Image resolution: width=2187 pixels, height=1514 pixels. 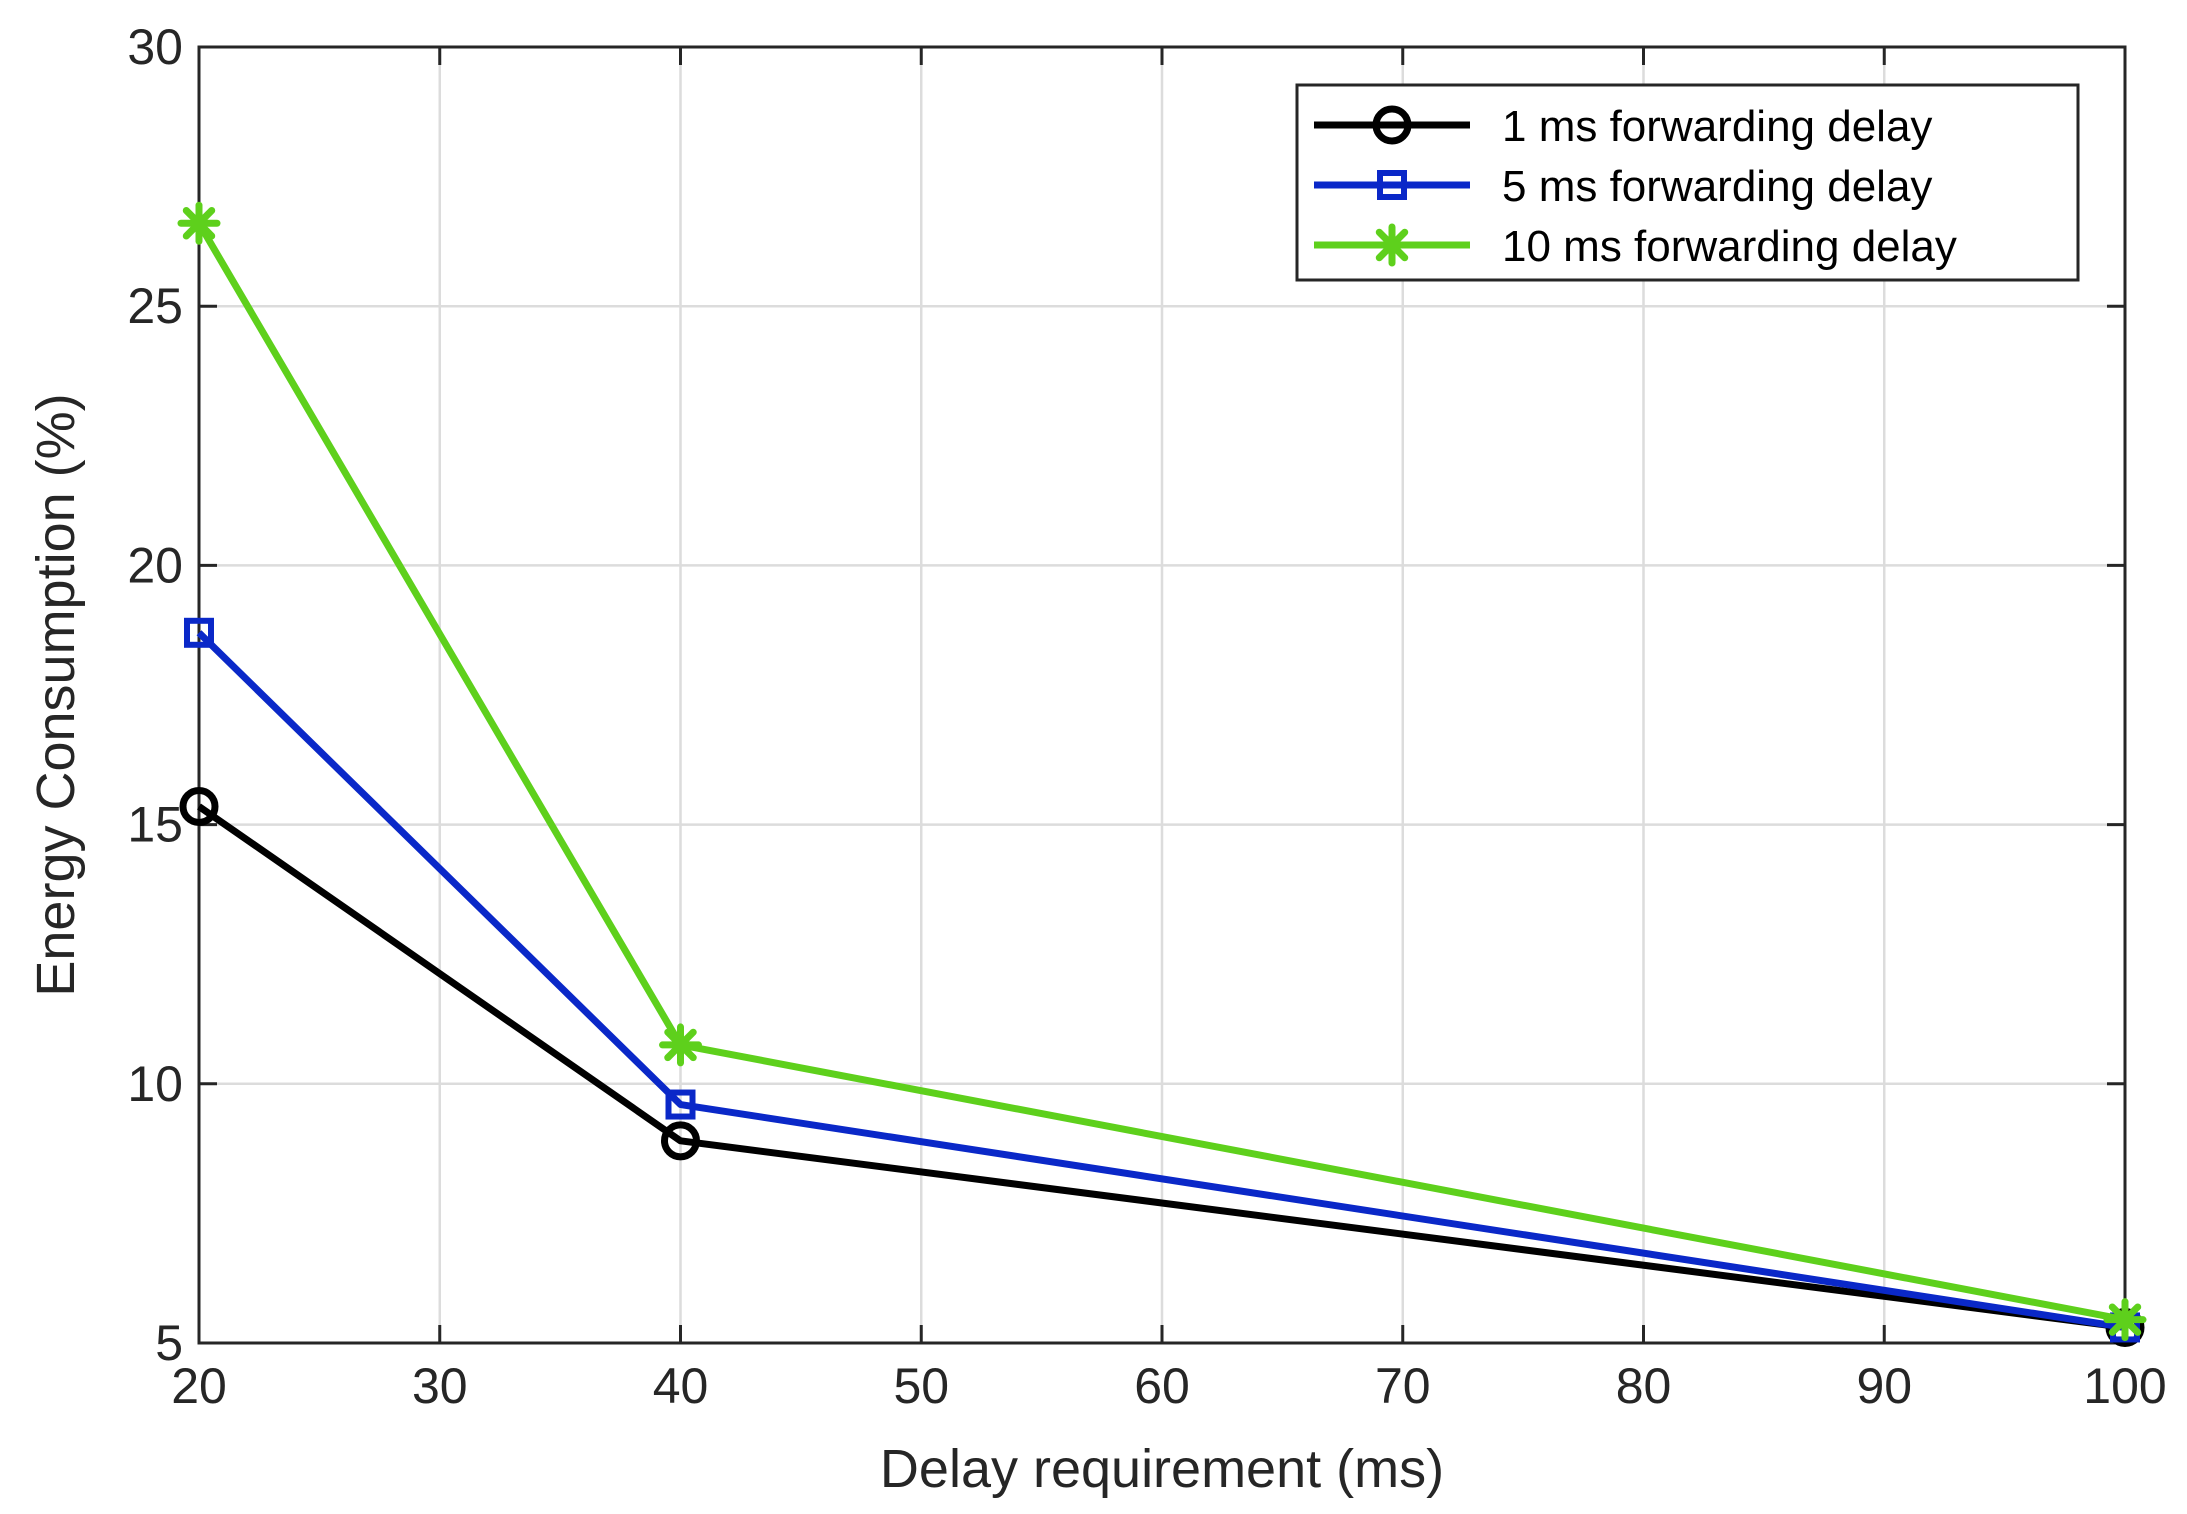 What do you see at coordinates (155, 306) in the screenshot?
I see `y-tick-label: 25` at bounding box center [155, 306].